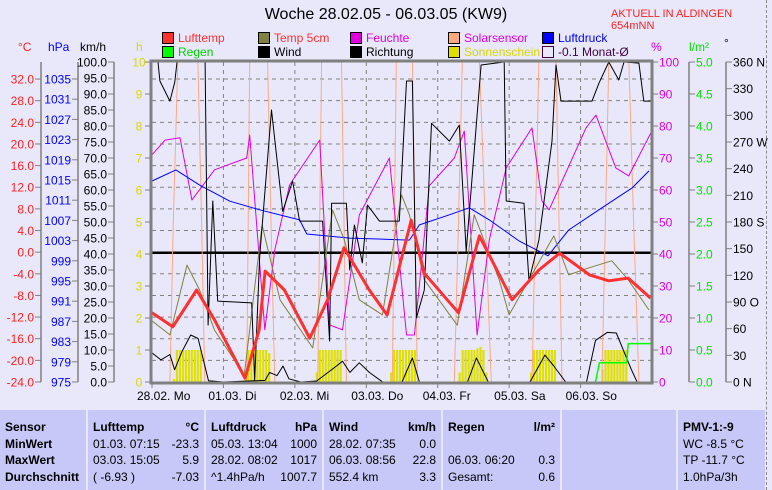  I want to click on legend-label: Regen, so click(196, 52).